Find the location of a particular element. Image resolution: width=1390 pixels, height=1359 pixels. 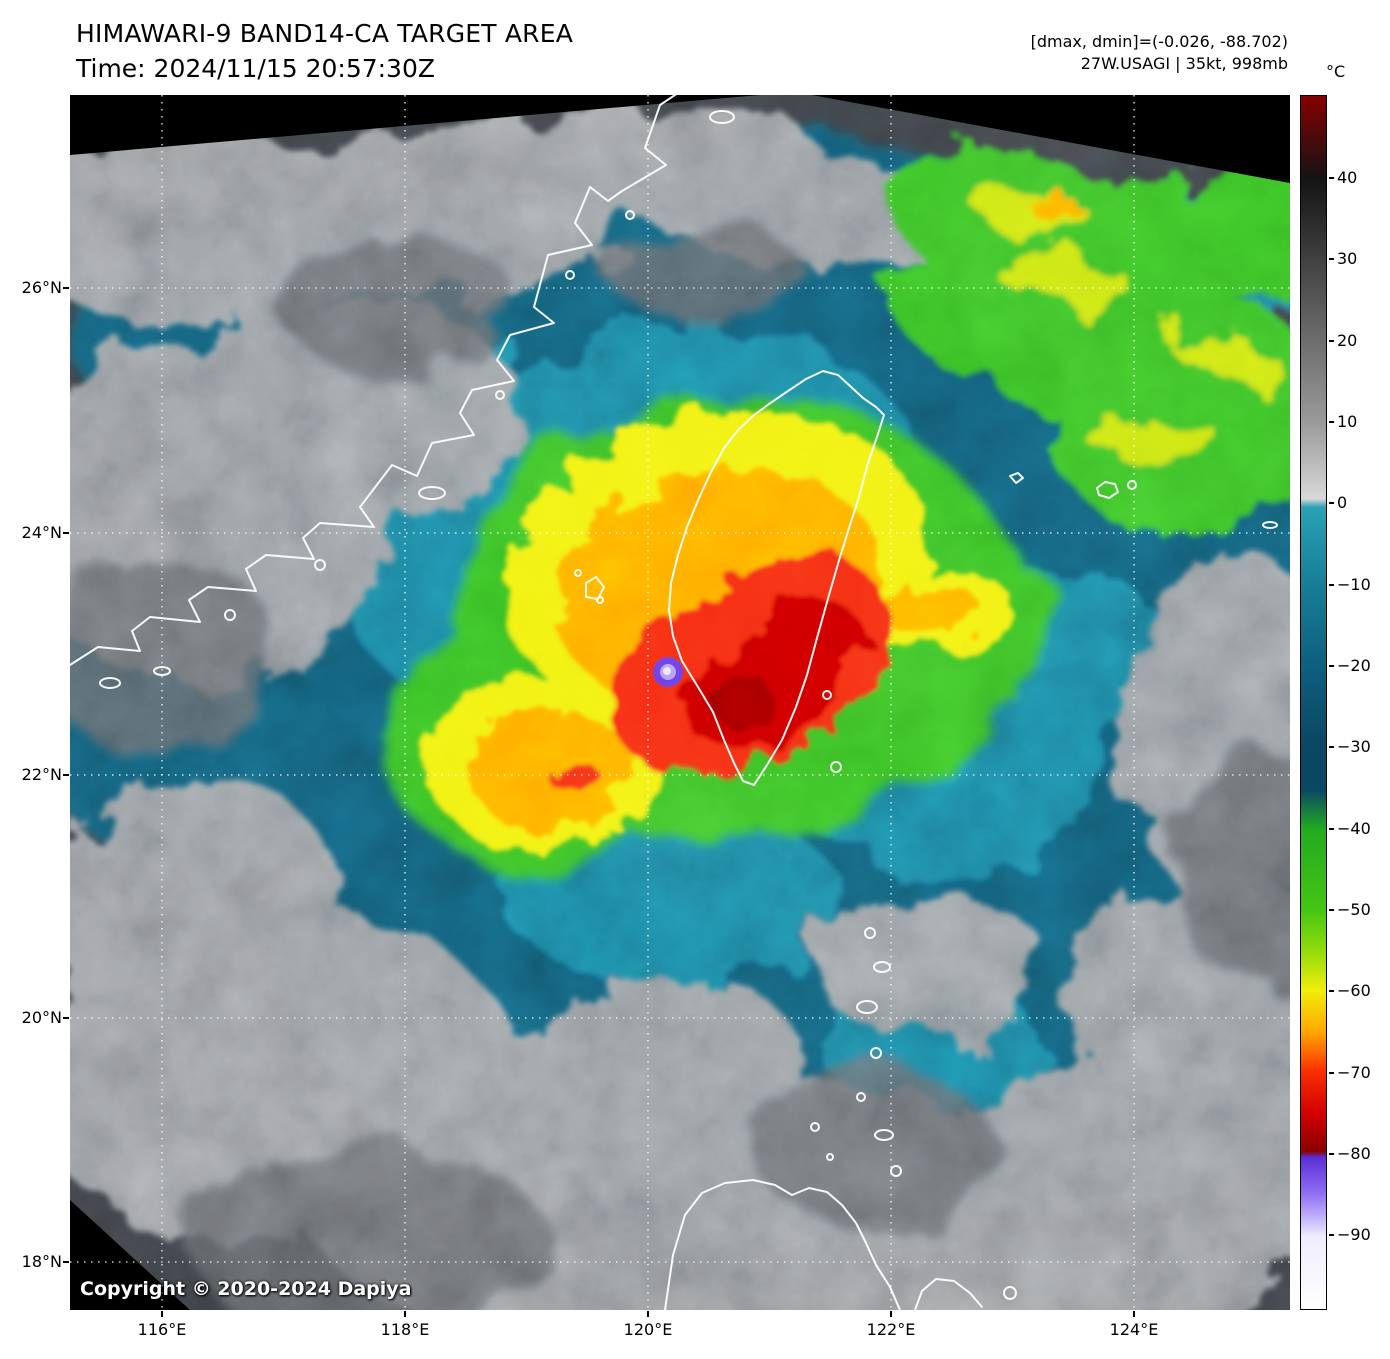

colorbar-tick-label: −70 is located at coordinates (1354, 1072).